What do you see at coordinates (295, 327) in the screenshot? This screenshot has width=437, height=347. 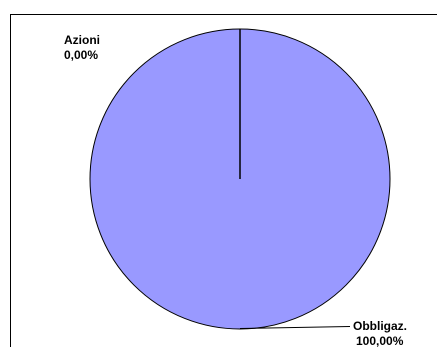 I see `leader-line-obbligaz` at bounding box center [295, 327].